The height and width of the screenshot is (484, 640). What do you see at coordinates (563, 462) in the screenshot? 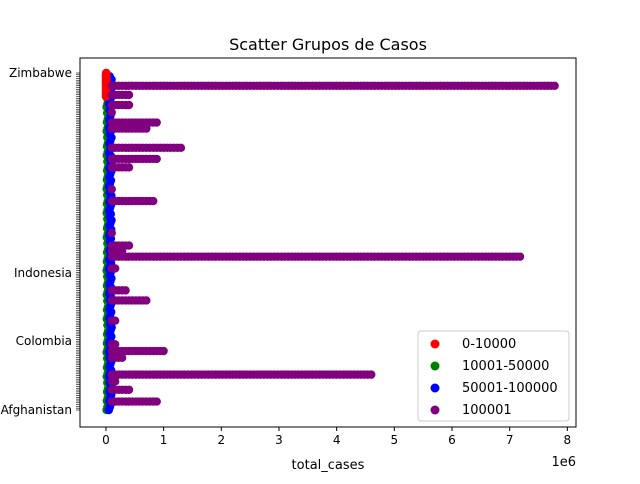
I see `x-axis-offset-label: 1e6` at bounding box center [563, 462].